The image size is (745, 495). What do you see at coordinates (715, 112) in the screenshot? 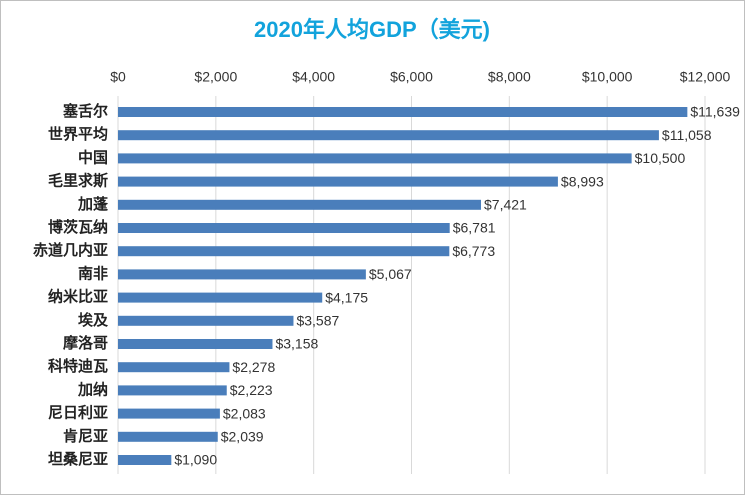
I see `data-label: $11,639` at bounding box center [715, 112].